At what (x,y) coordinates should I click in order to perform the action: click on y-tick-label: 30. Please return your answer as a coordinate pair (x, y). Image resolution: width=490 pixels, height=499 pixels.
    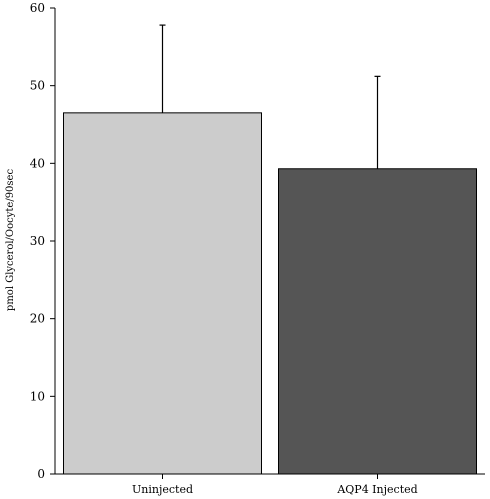
    Looking at the image, I should click on (37, 241).